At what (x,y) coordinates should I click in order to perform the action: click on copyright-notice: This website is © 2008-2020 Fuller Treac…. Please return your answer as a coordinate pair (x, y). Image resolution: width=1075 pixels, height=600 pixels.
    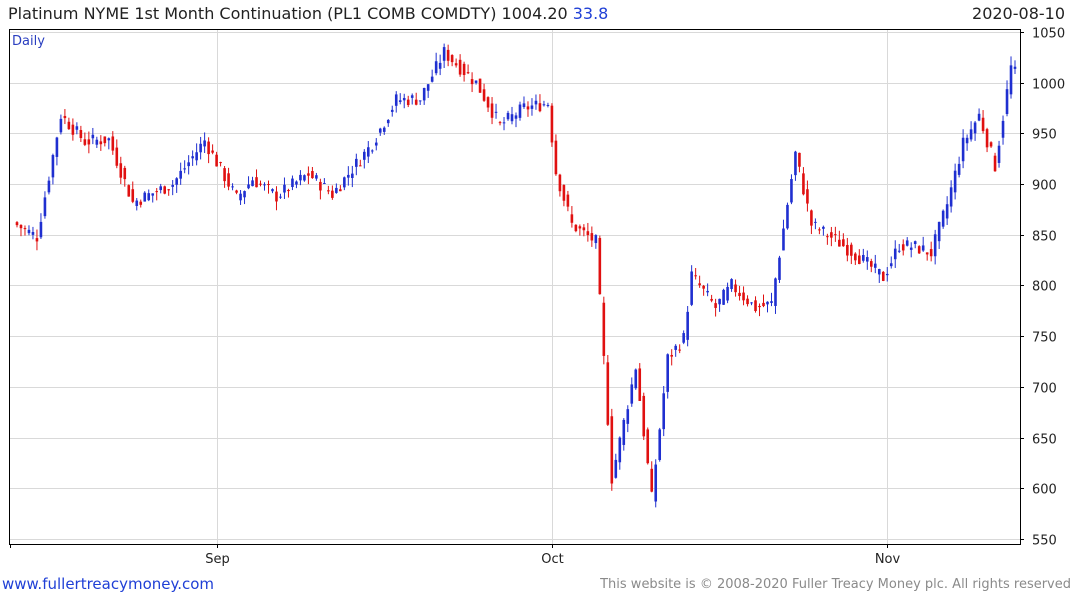
    Looking at the image, I should click on (835, 584).